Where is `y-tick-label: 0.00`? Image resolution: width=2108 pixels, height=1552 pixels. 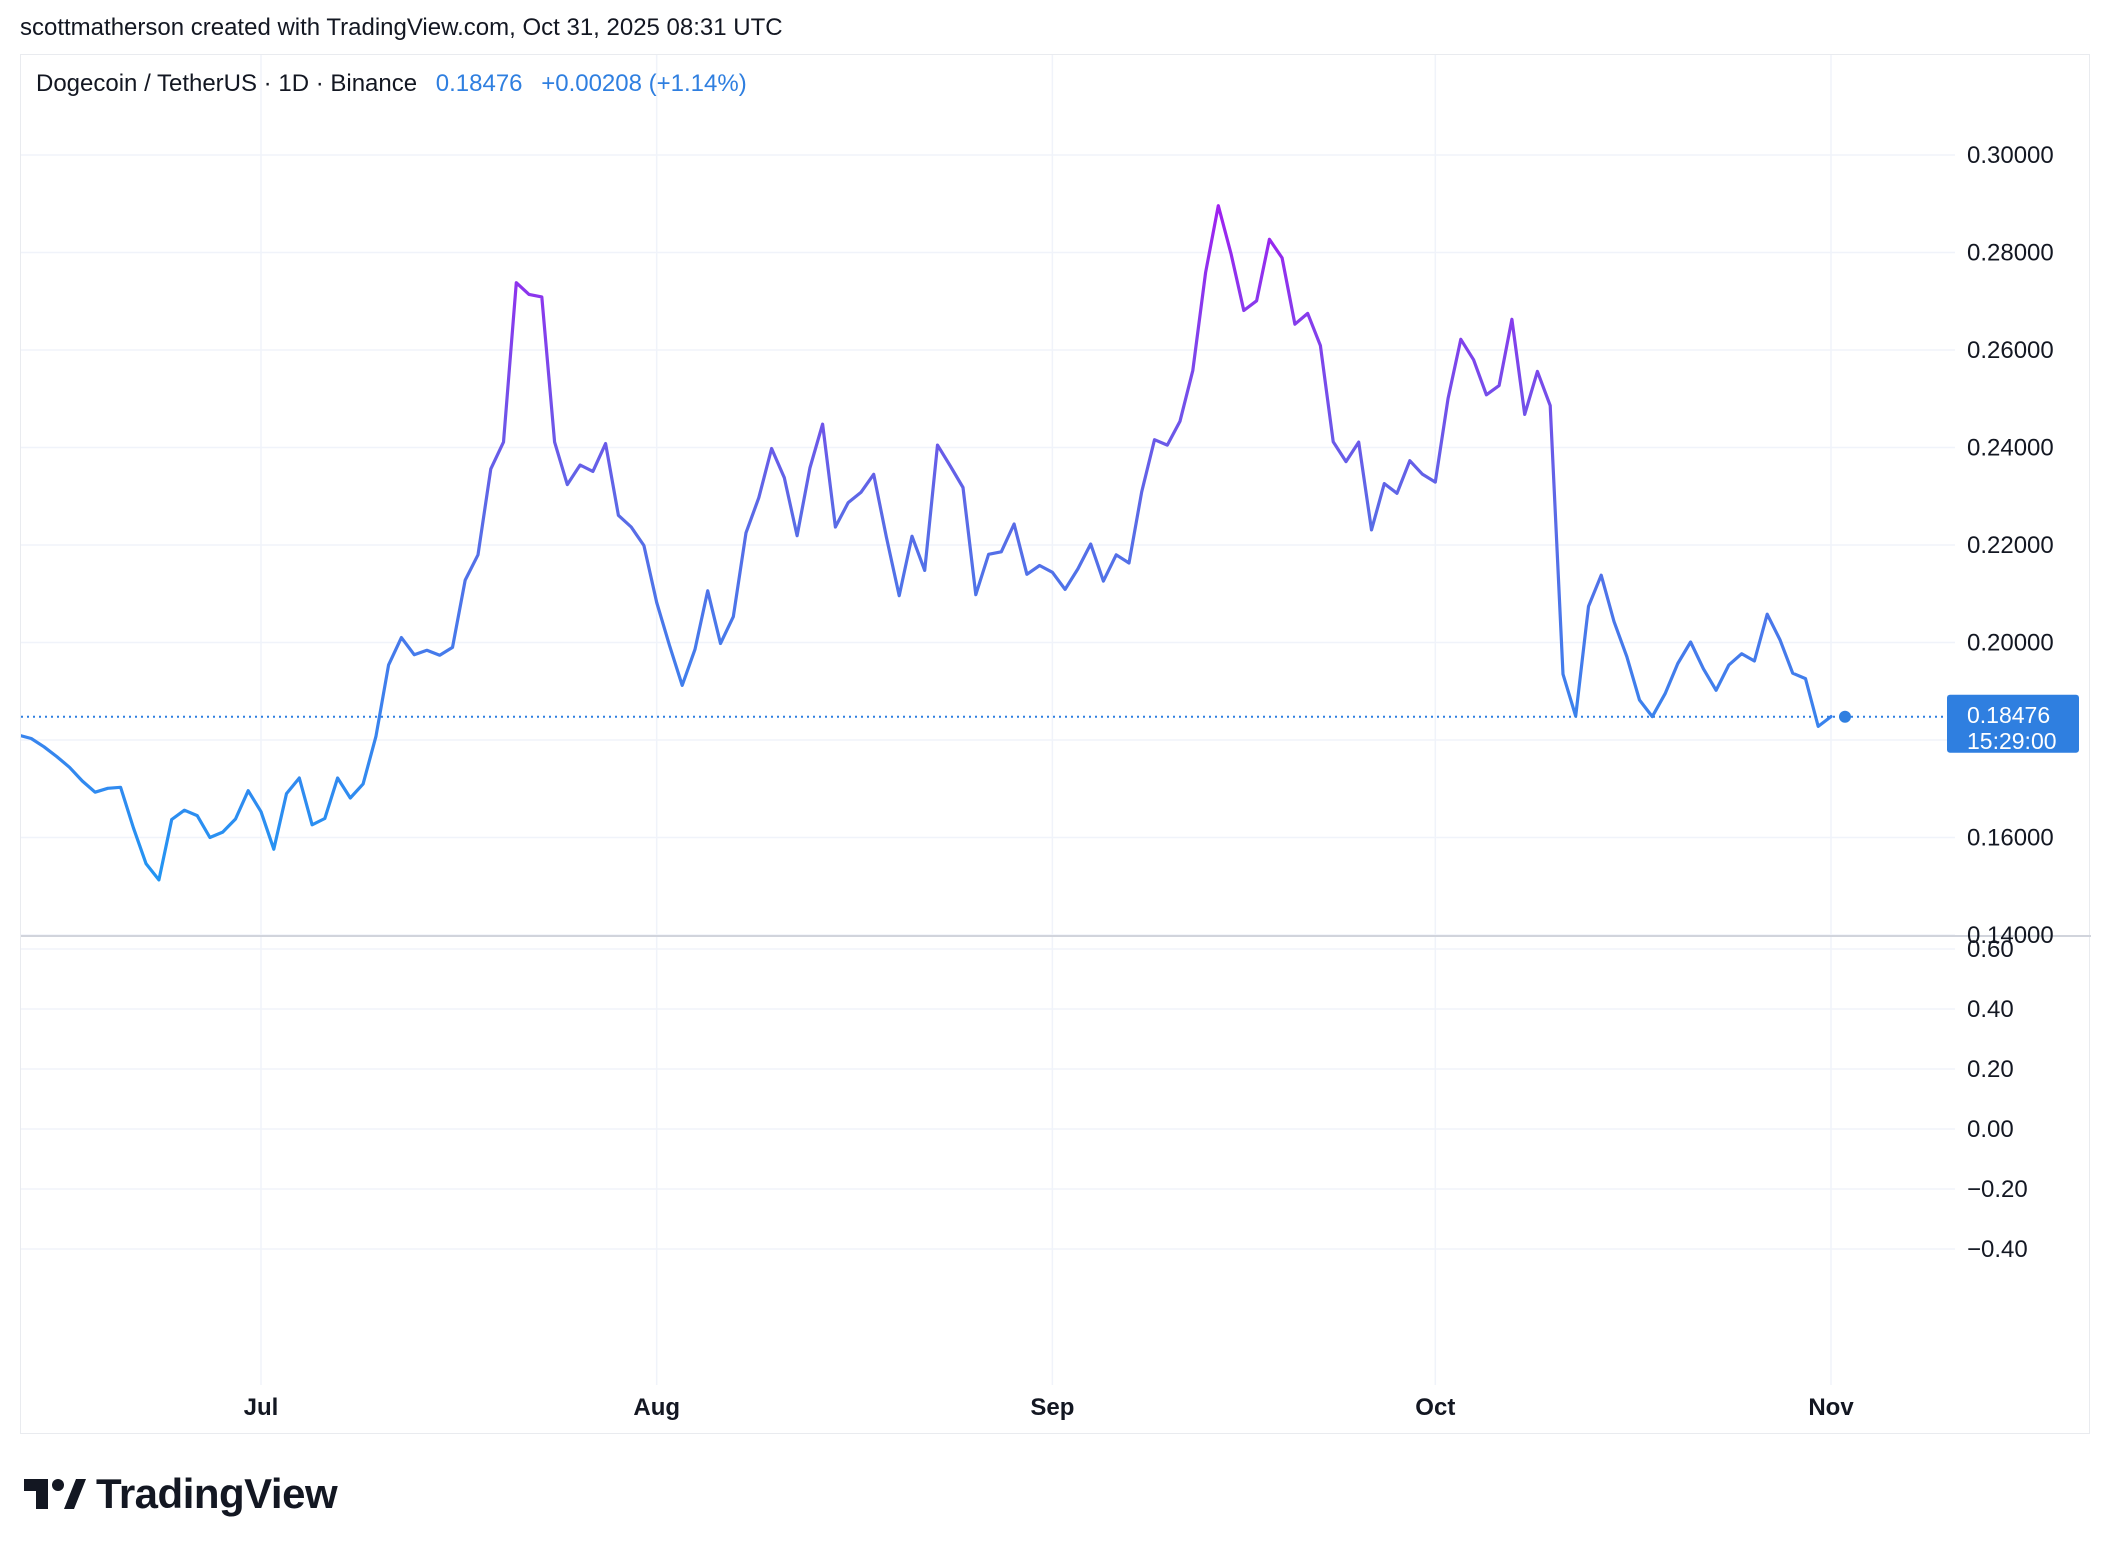
y-tick-label: 0.00 is located at coordinates (1990, 1129).